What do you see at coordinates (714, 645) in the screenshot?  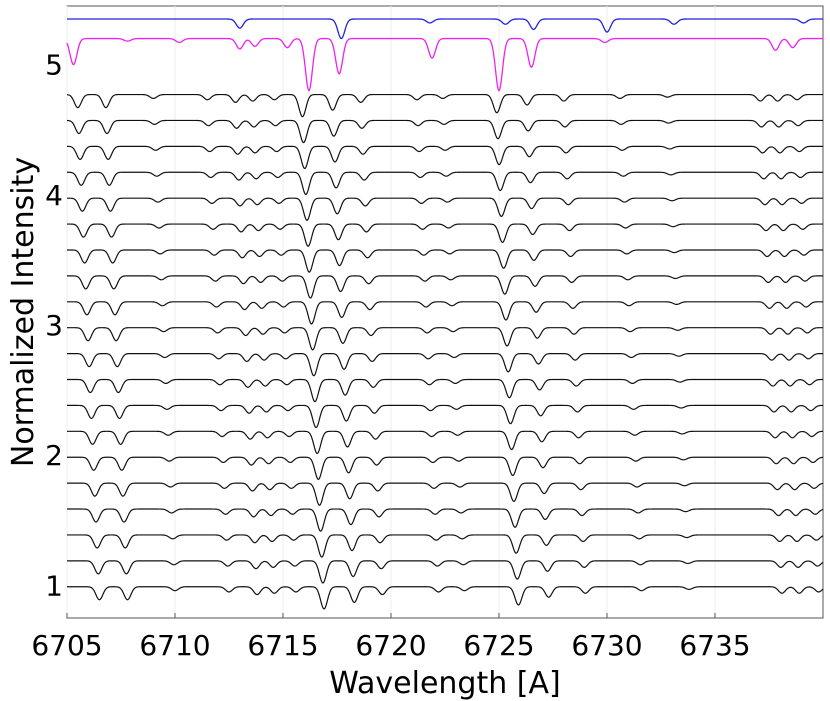 I see `x-tick-label: 6735` at bounding box center [714, 645].